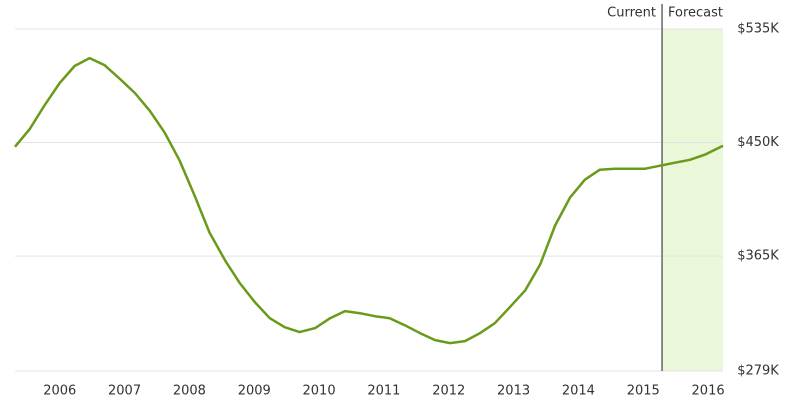 The height and width of the screenshot is (417, 800). What do you see at coordinates (124, 391) in the screenshot?
I see `x-tick-label: 2007` at bounding box center [124, 391].